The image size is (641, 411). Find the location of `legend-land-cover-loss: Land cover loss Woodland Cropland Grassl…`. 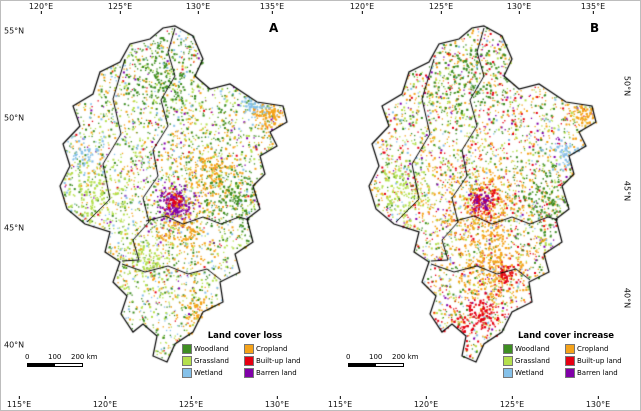

legend-land-cover-loss: Land cover loss Woodland Cropland Grassl… is located at coordinates (245, 354).